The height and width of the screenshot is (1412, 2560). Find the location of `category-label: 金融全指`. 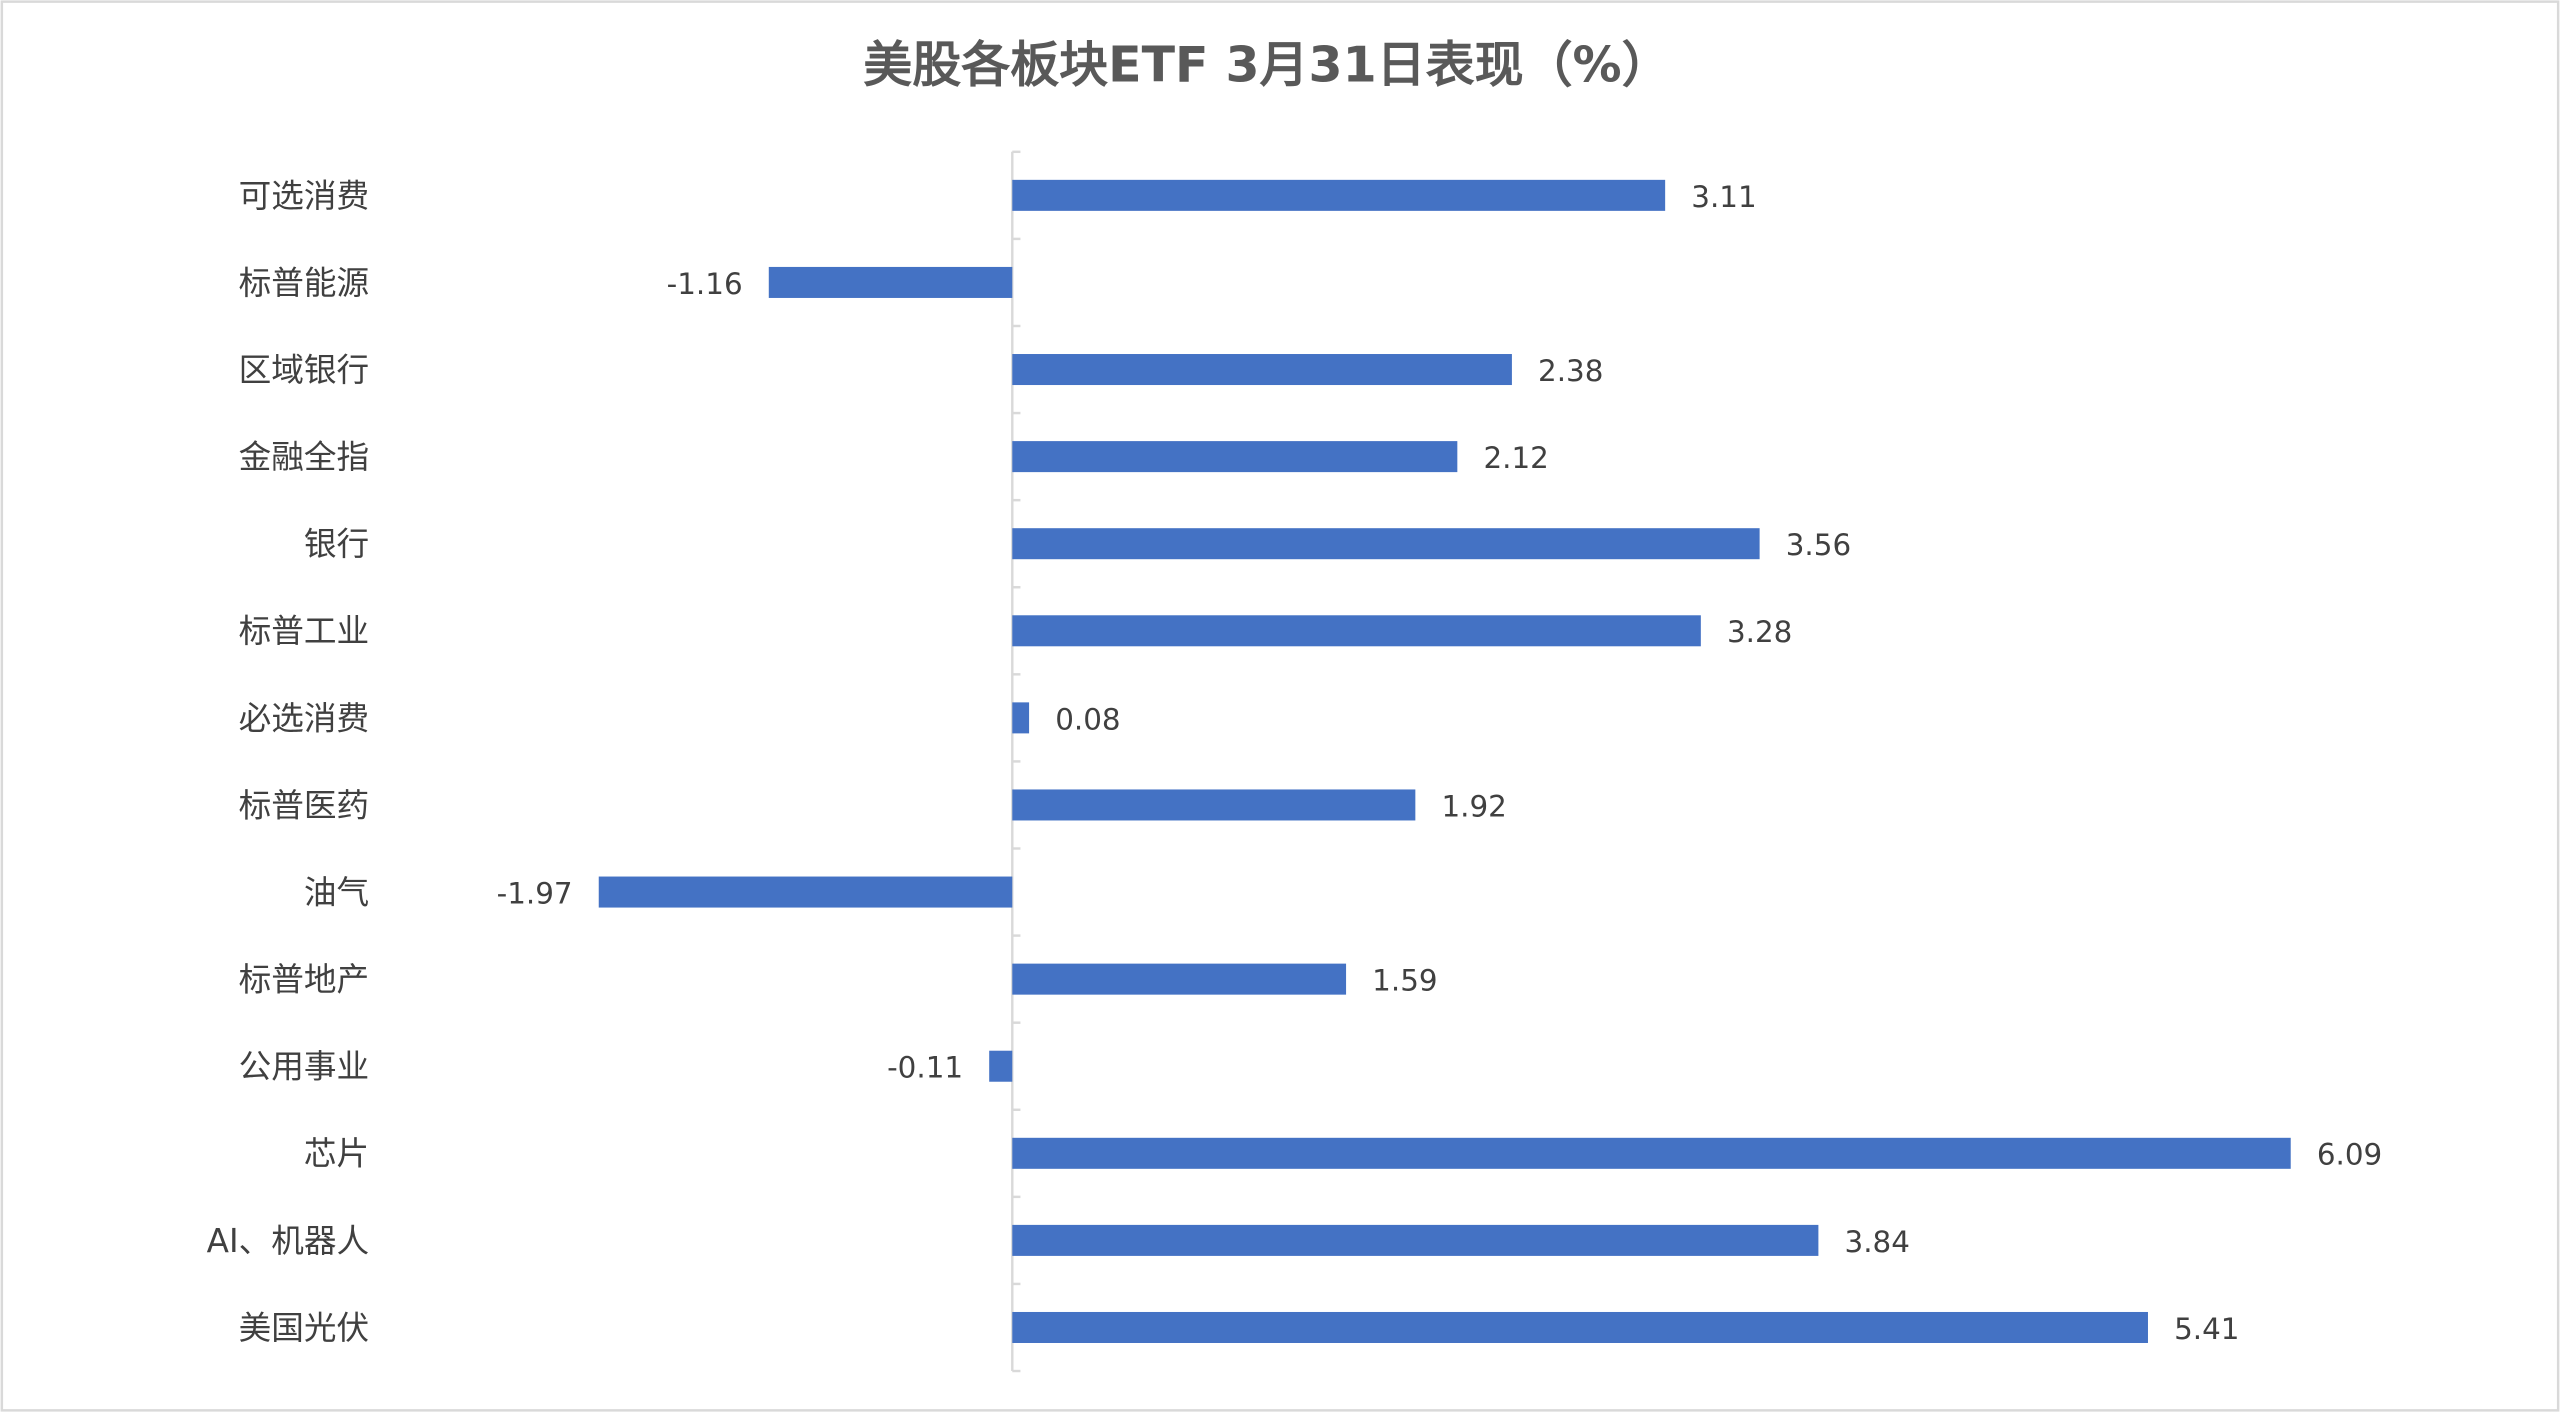

category-label: 金融全指 is located at coordinates (304, 457).